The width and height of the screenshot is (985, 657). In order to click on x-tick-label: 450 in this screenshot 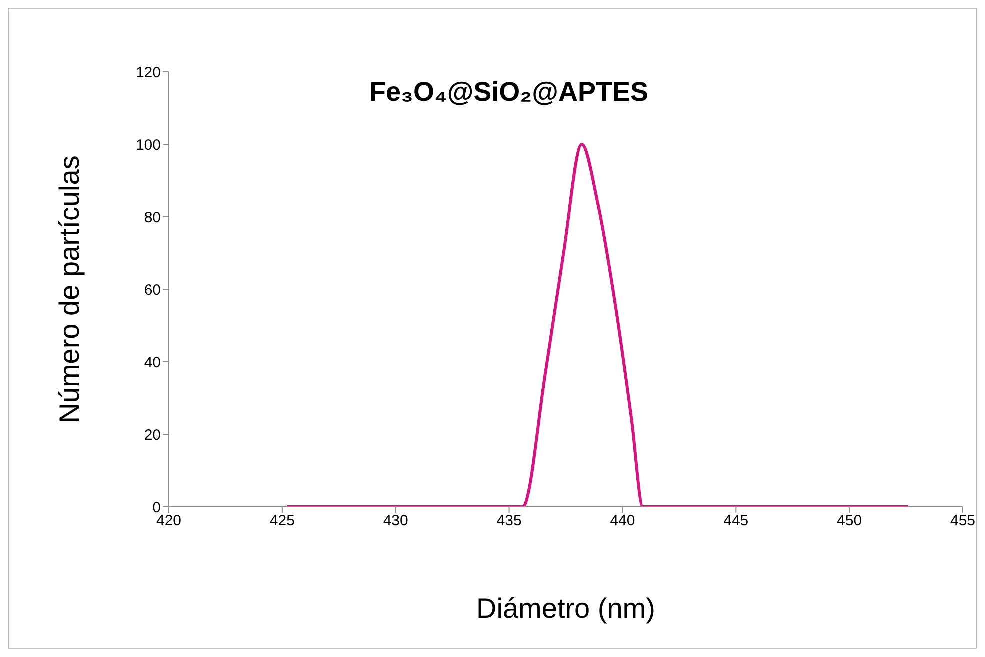, I will do `click(849, 521)`.